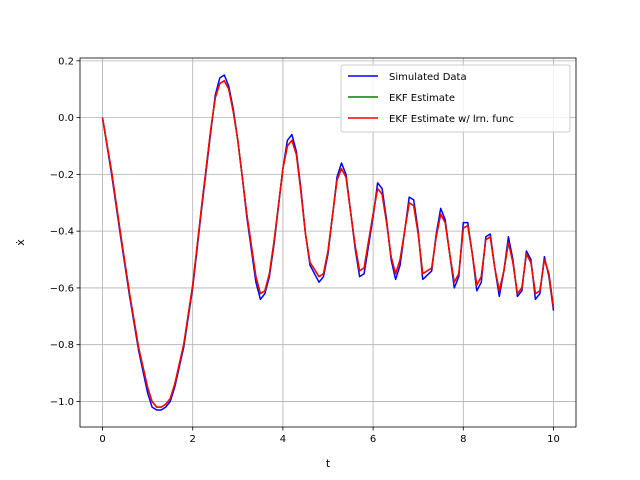 This screenshot has width=640, height=480. What do you see at coordinates (193, 439) in the screenshot?
I see `x-tick-label: 2` at bounding box center [193, 439].